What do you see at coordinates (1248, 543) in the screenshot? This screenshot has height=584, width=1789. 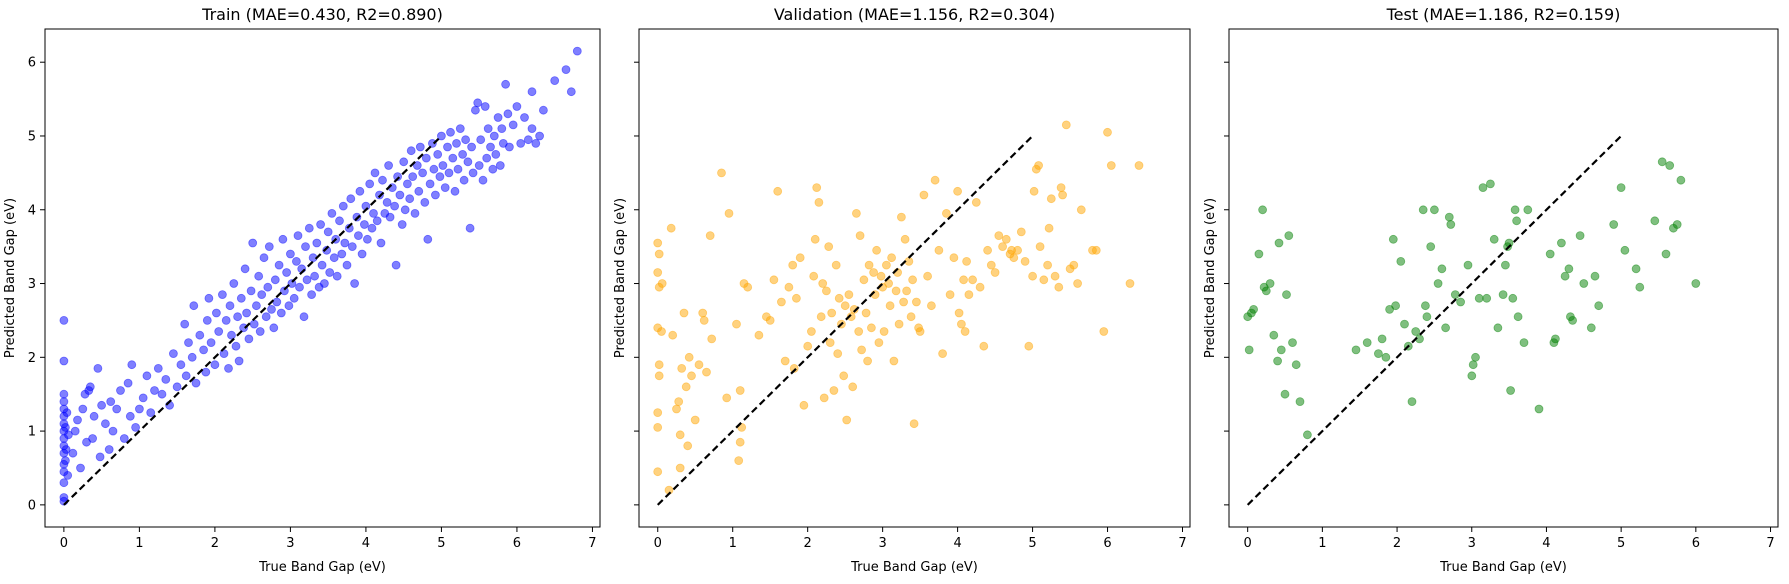 I see `x-tick-label: 0` at bounding box center [1248, 543].